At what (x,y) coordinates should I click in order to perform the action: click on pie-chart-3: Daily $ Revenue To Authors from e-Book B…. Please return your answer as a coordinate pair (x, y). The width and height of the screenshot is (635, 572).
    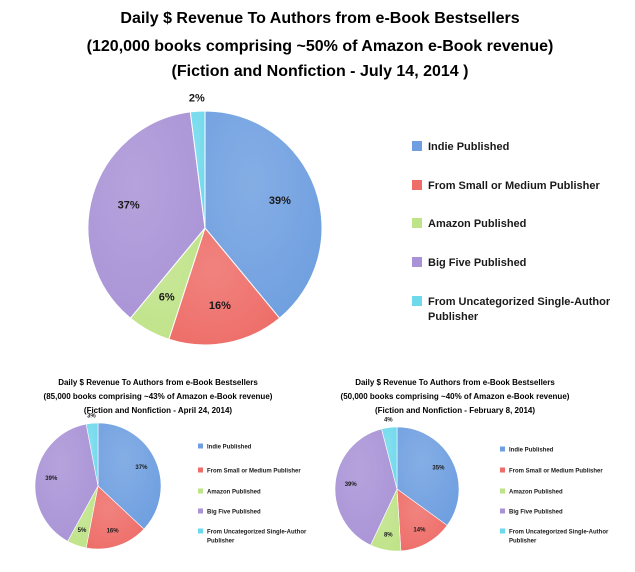
    Looking at the image, I should click on (471, 465).